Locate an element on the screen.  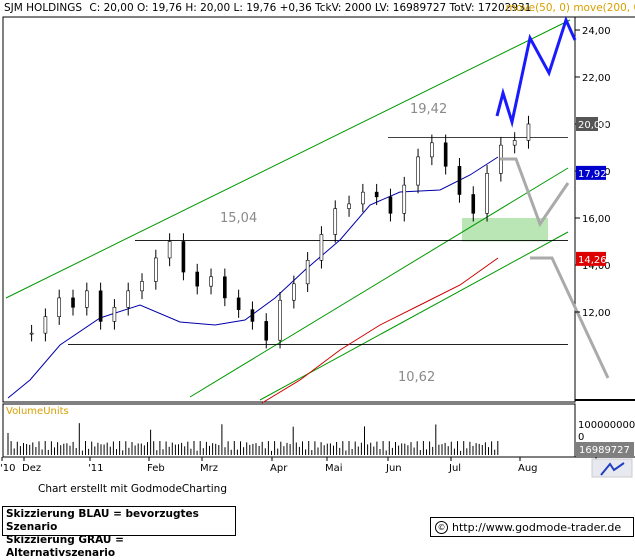
ma200-value-label: 14,26 is located at coordinates (592, 260).